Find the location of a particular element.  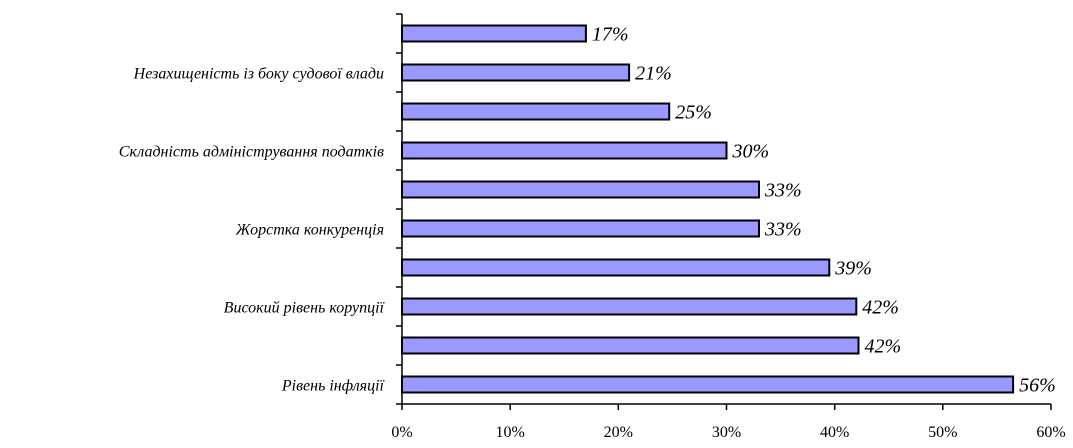

data-label-10: 56% is located at coordinates (1037, 386).